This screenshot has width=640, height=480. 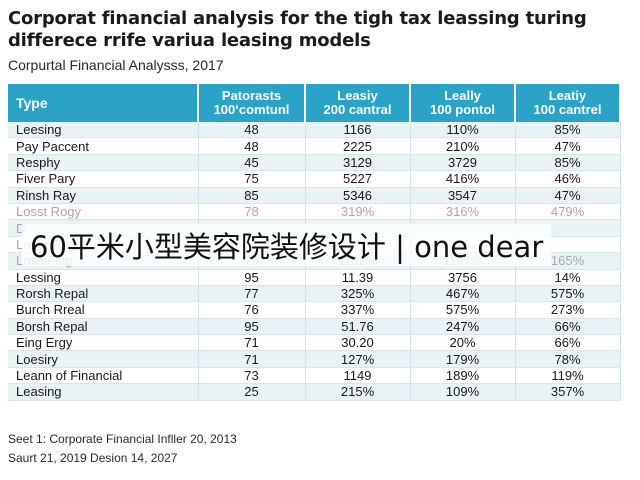 What do you see at coordinates (103, 130) in the screenshot?
I see `row-label-cell: Leesing` at bounding box center [103, 130].